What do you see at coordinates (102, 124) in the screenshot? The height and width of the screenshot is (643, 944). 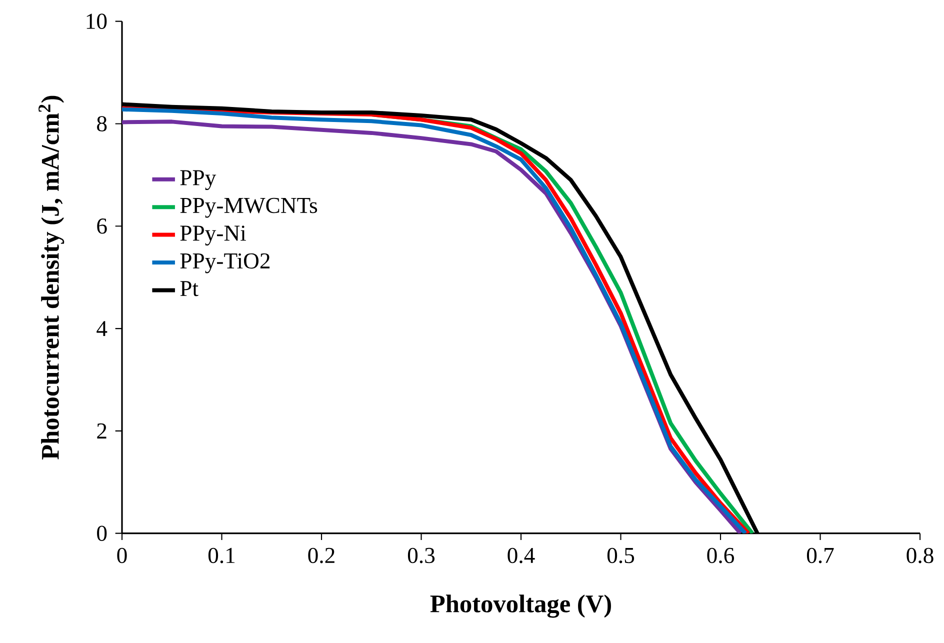 I see `y-tick-label: 8` at bounding box center [102, 124].